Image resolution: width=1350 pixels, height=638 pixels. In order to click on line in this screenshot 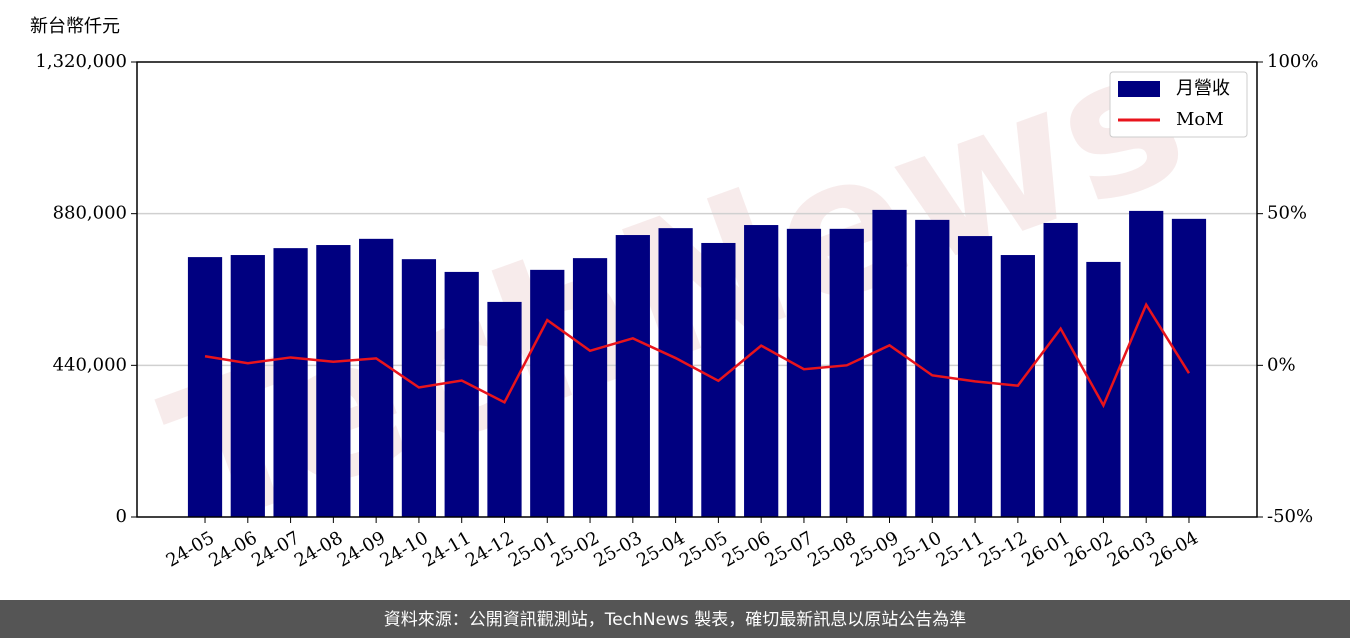, I will do `click(697, 355)`.